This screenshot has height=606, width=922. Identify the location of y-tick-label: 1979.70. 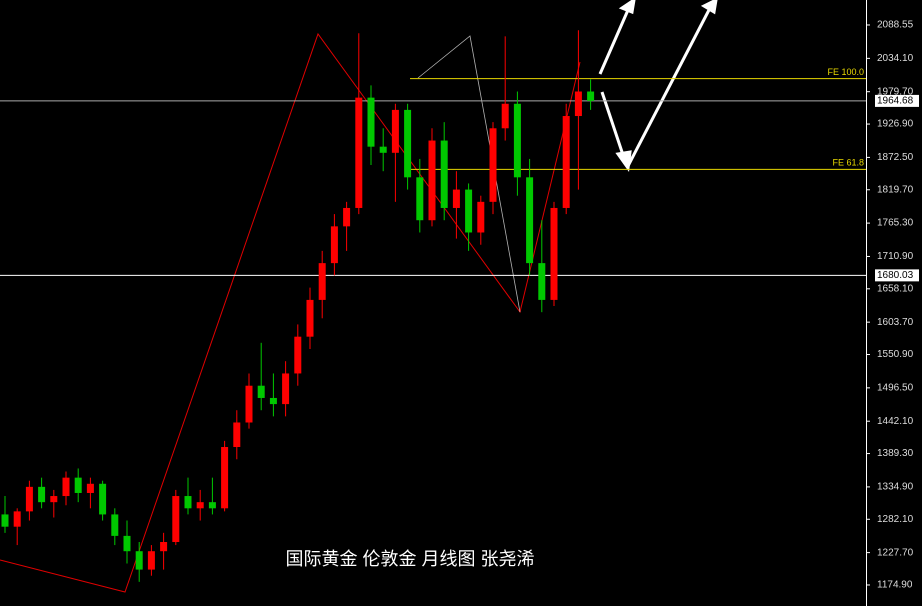
(895, 91).